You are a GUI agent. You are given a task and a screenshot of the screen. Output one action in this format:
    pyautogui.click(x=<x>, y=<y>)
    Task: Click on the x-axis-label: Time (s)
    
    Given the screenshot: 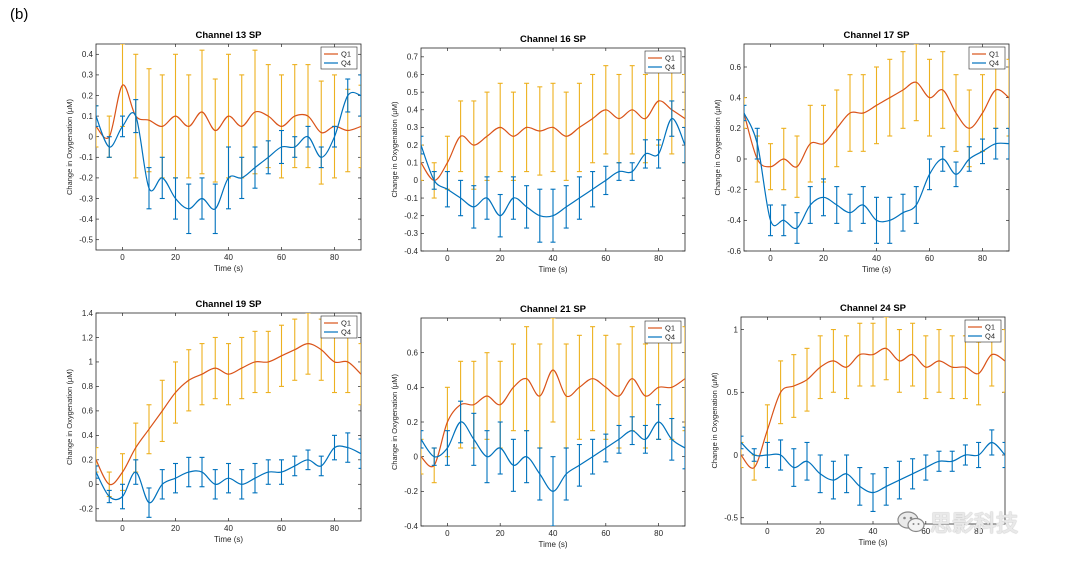 What is the action you would take?
    pyautogui.click(x=228, y=539)
    